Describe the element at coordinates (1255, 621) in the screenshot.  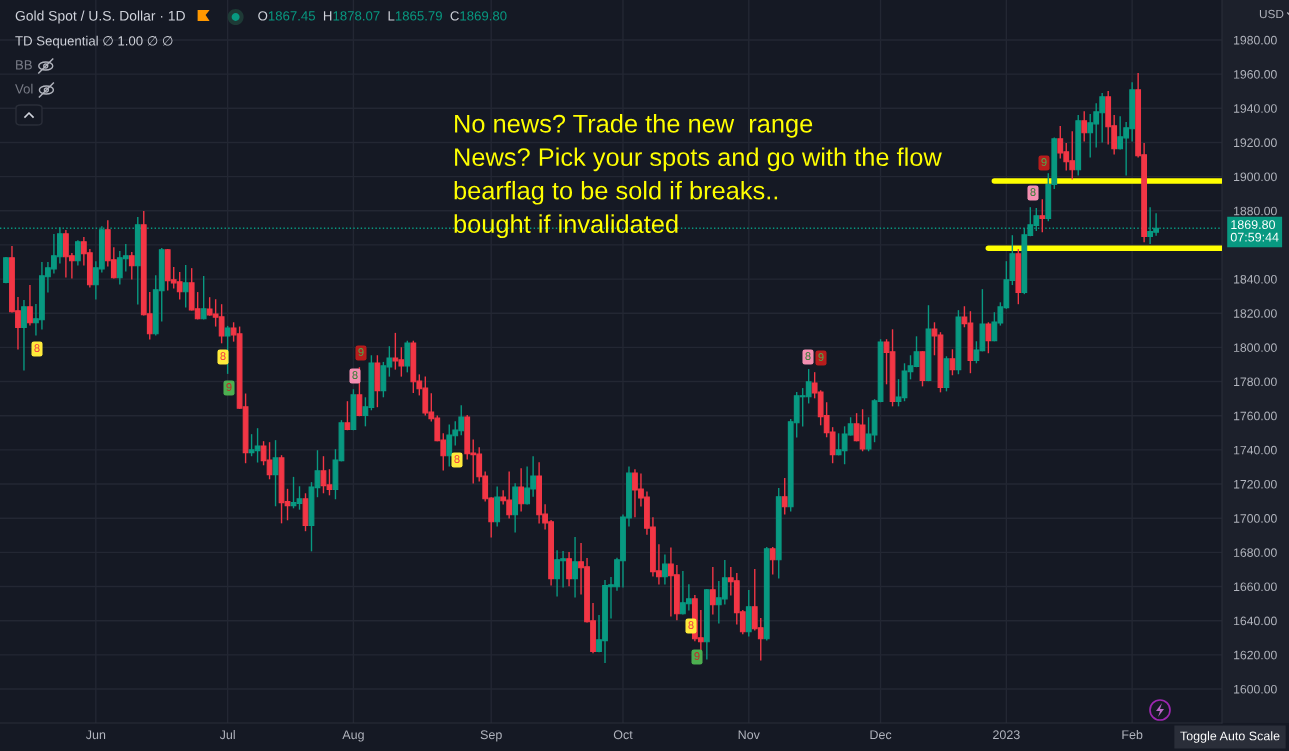
I see `y-tick-label: 1640.00` at that location.